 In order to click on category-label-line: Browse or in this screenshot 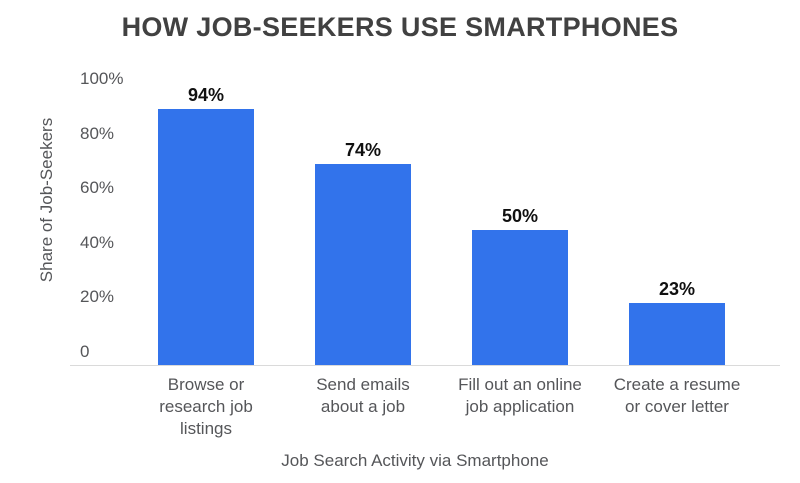, I will do `click(206, 384)`.